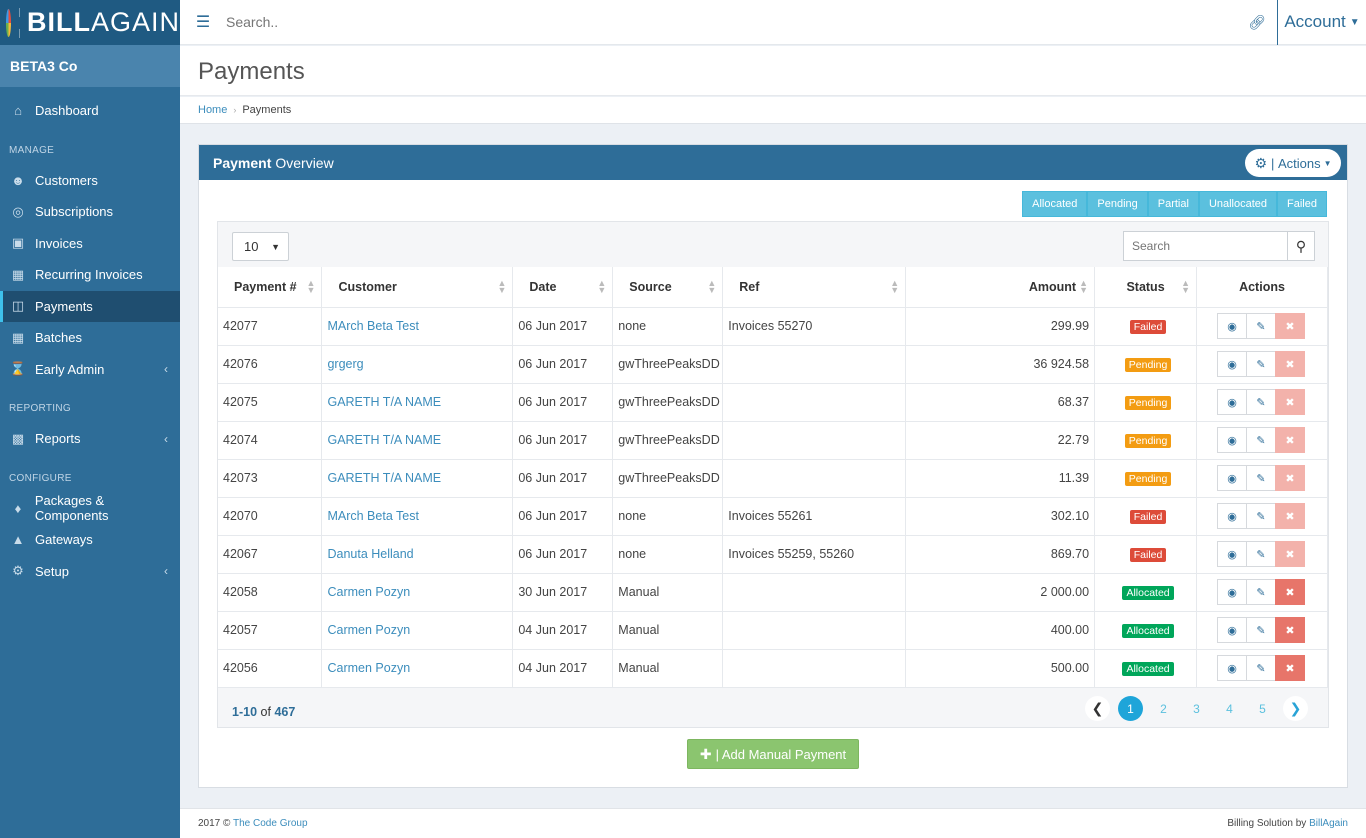  Describe the element at coordinates (1196, 708) in the screenshot. I see `page-number: 3` at that location.